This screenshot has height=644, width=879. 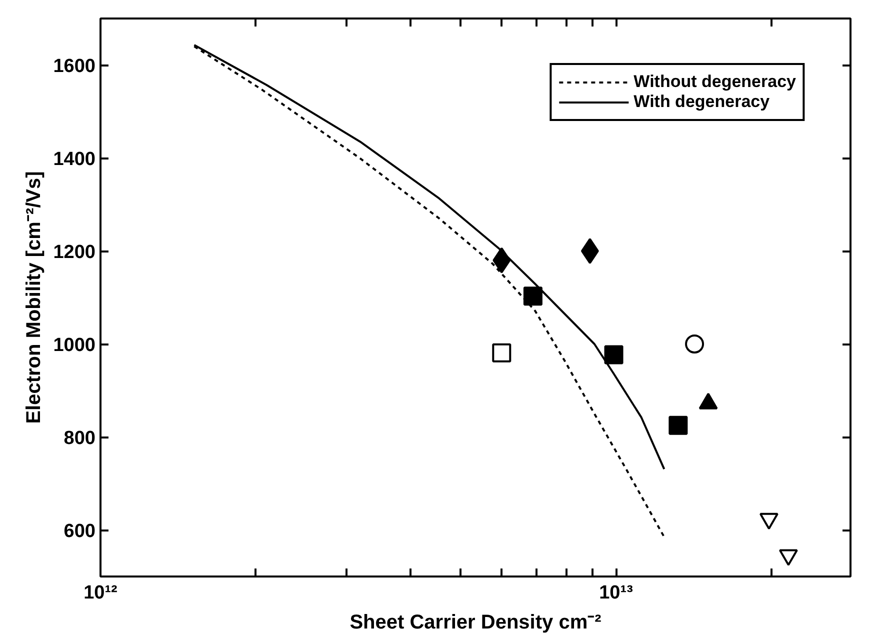 I want to click on y-tick-label: 1000, so click(x=74, y=345).